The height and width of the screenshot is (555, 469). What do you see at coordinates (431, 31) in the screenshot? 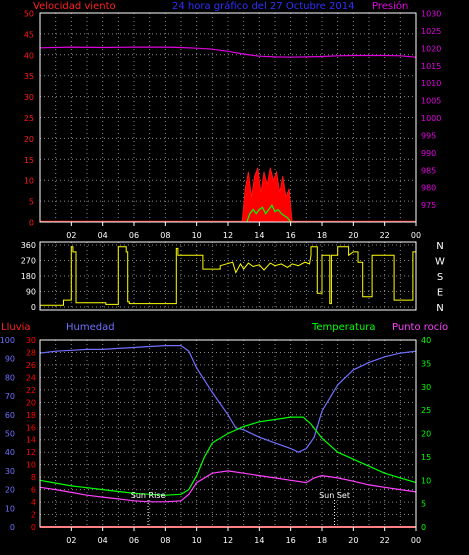
I see `pressure-tick-label: 1025` at bounding box center [431, 31].